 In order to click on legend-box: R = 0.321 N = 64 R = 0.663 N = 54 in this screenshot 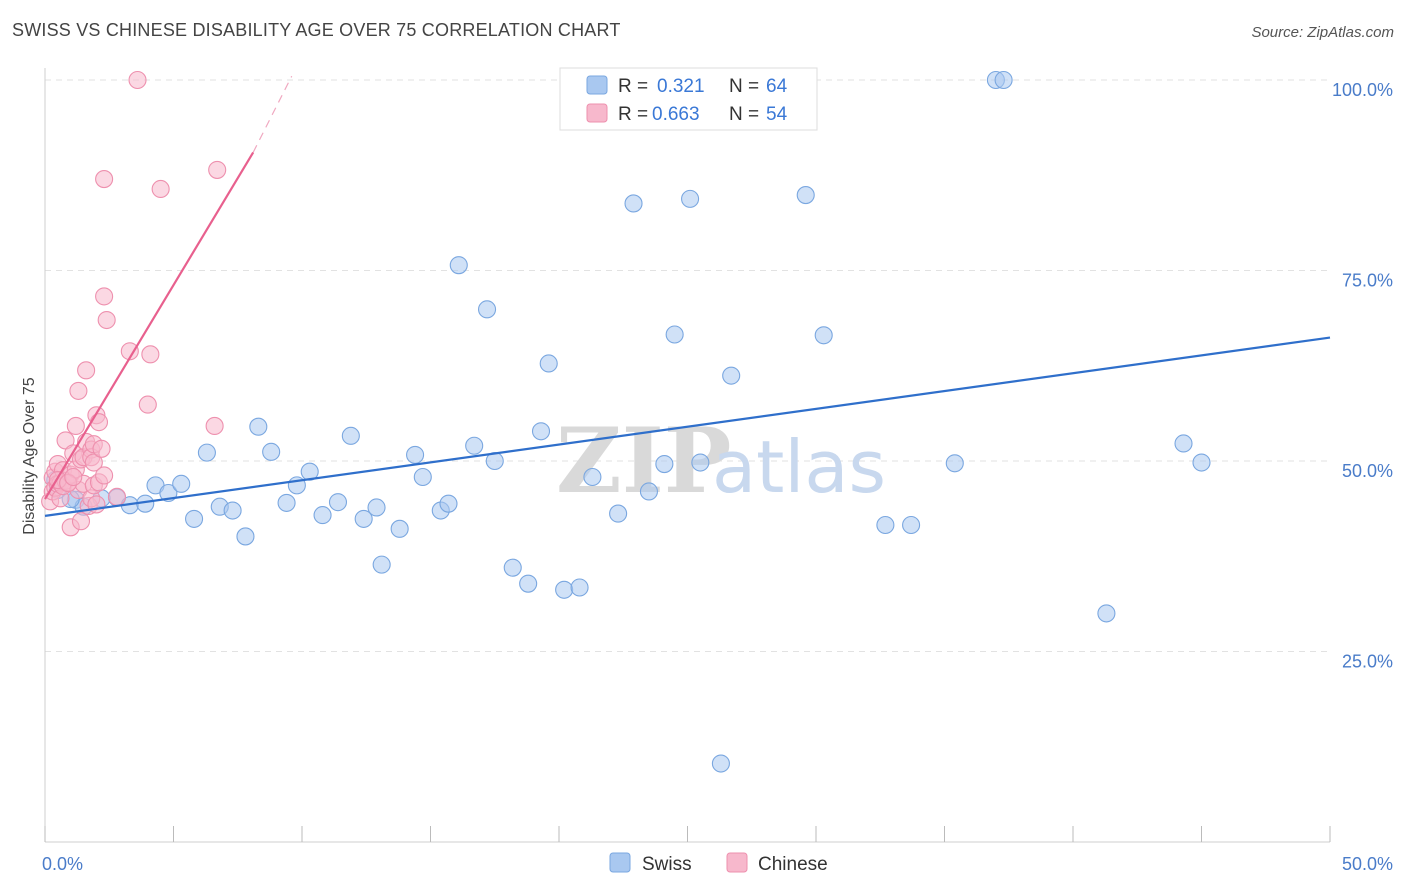, I will do `click(688, 99)`.